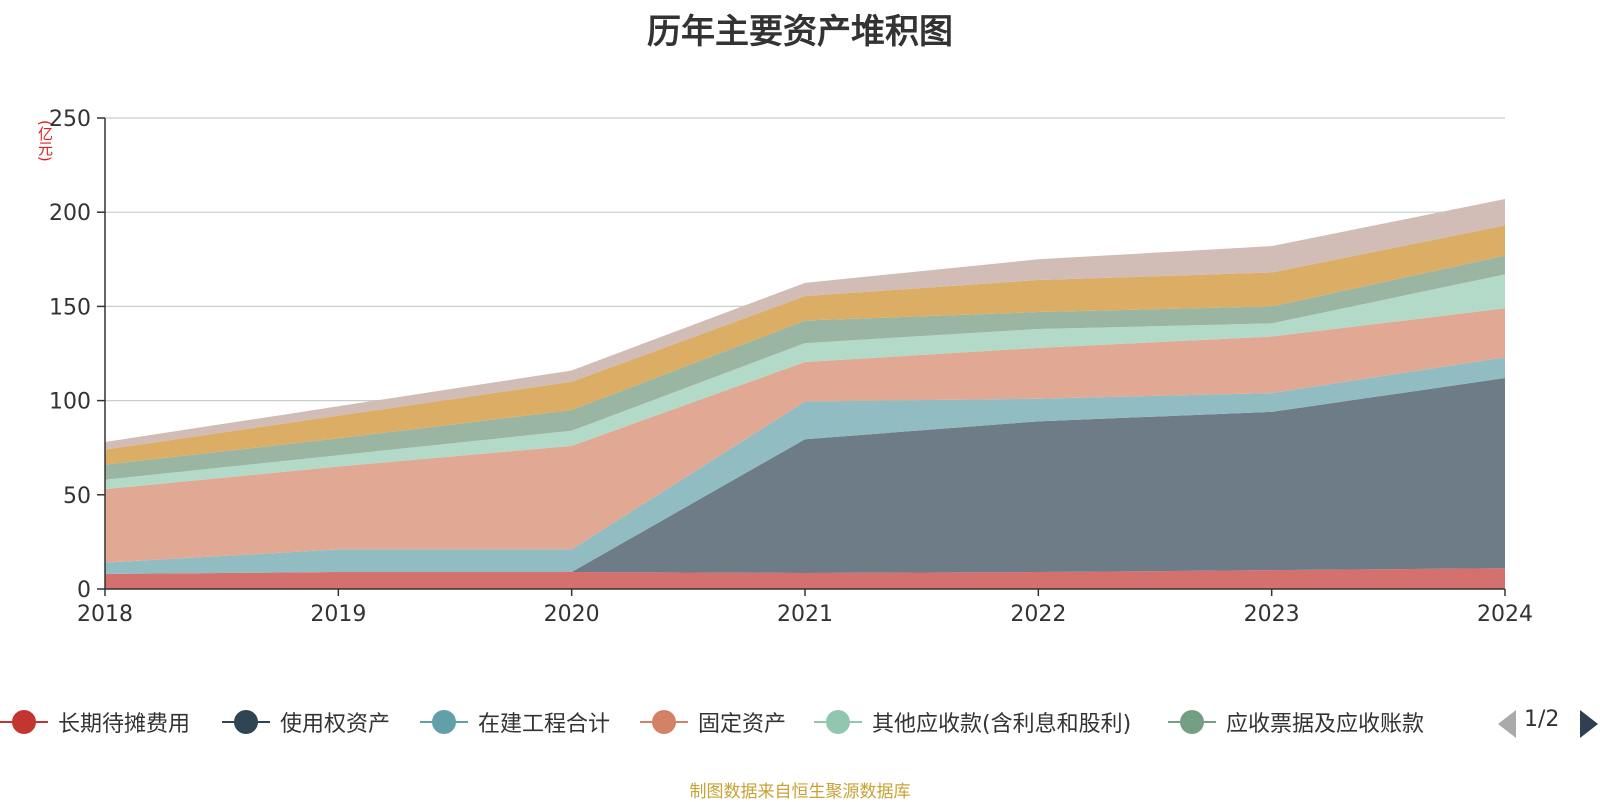  What do you see at coordinates (84, 590) in the screenshot?
I see `y-tick-label: 0` at bounding box center [84, 590].